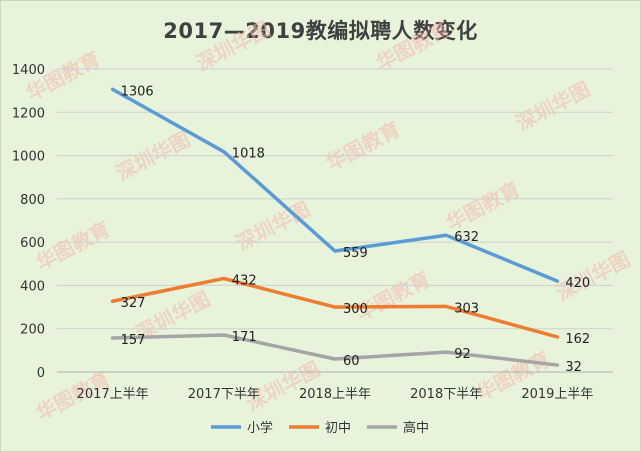 Image resolution: width=641 pixels, height=452 pixels. I want to click on x-tick-label: 2019上半年, so click(557, 394).